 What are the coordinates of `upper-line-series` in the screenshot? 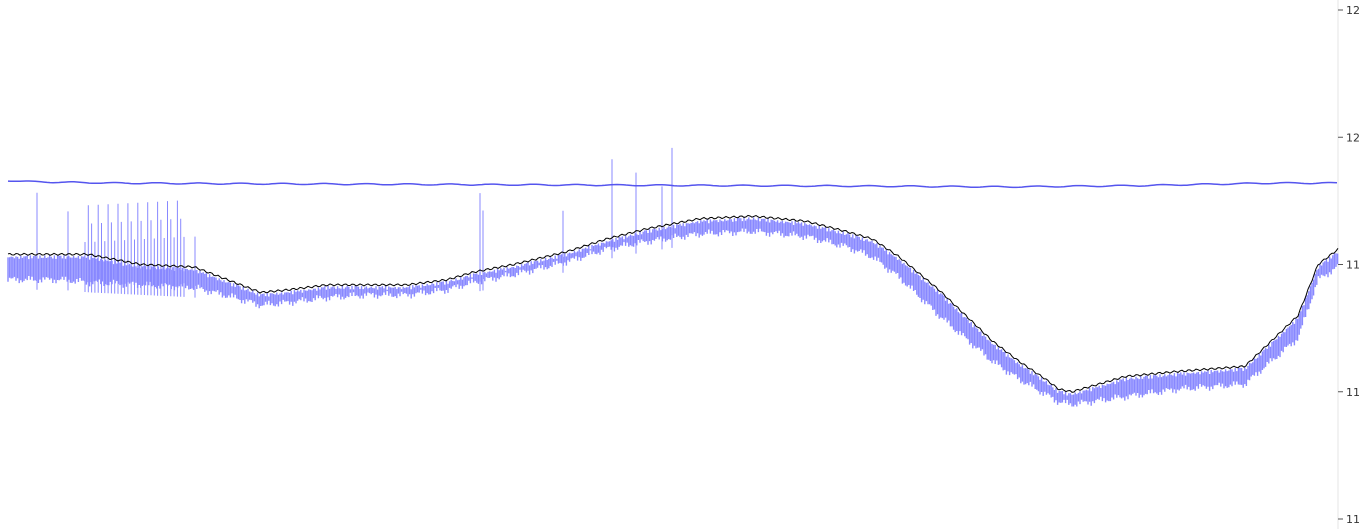 It's located at (672, 184).